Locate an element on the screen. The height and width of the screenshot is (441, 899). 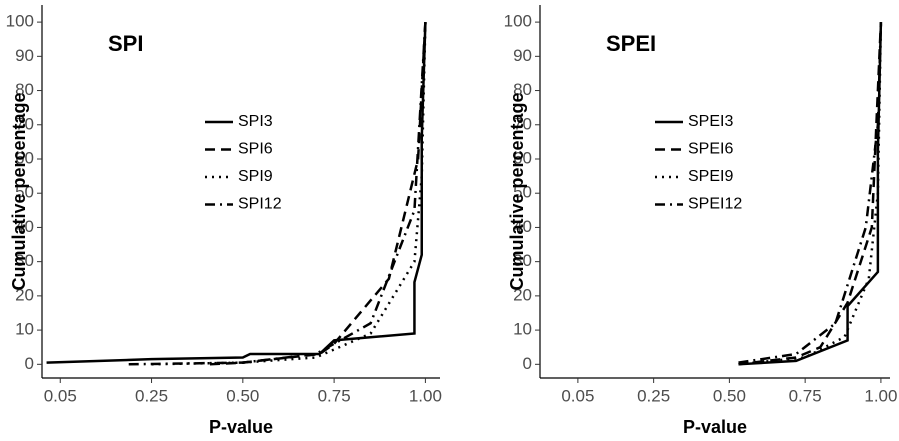
legend-label: SPEI12 is located at coordinates (715, 204).